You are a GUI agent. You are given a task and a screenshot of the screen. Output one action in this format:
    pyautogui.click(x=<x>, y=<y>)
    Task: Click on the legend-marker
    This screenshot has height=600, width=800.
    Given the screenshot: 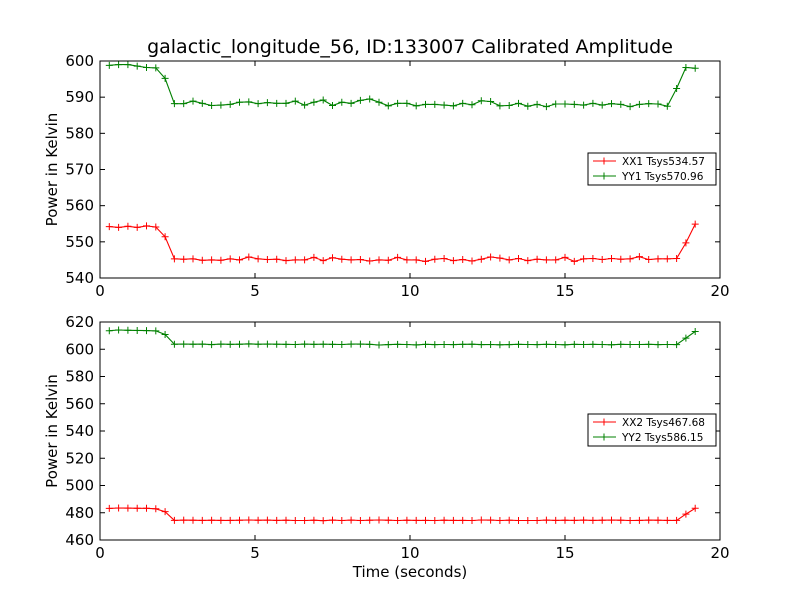 What is the action you would take?
    pyautogui.click(x=604, y=161)
    